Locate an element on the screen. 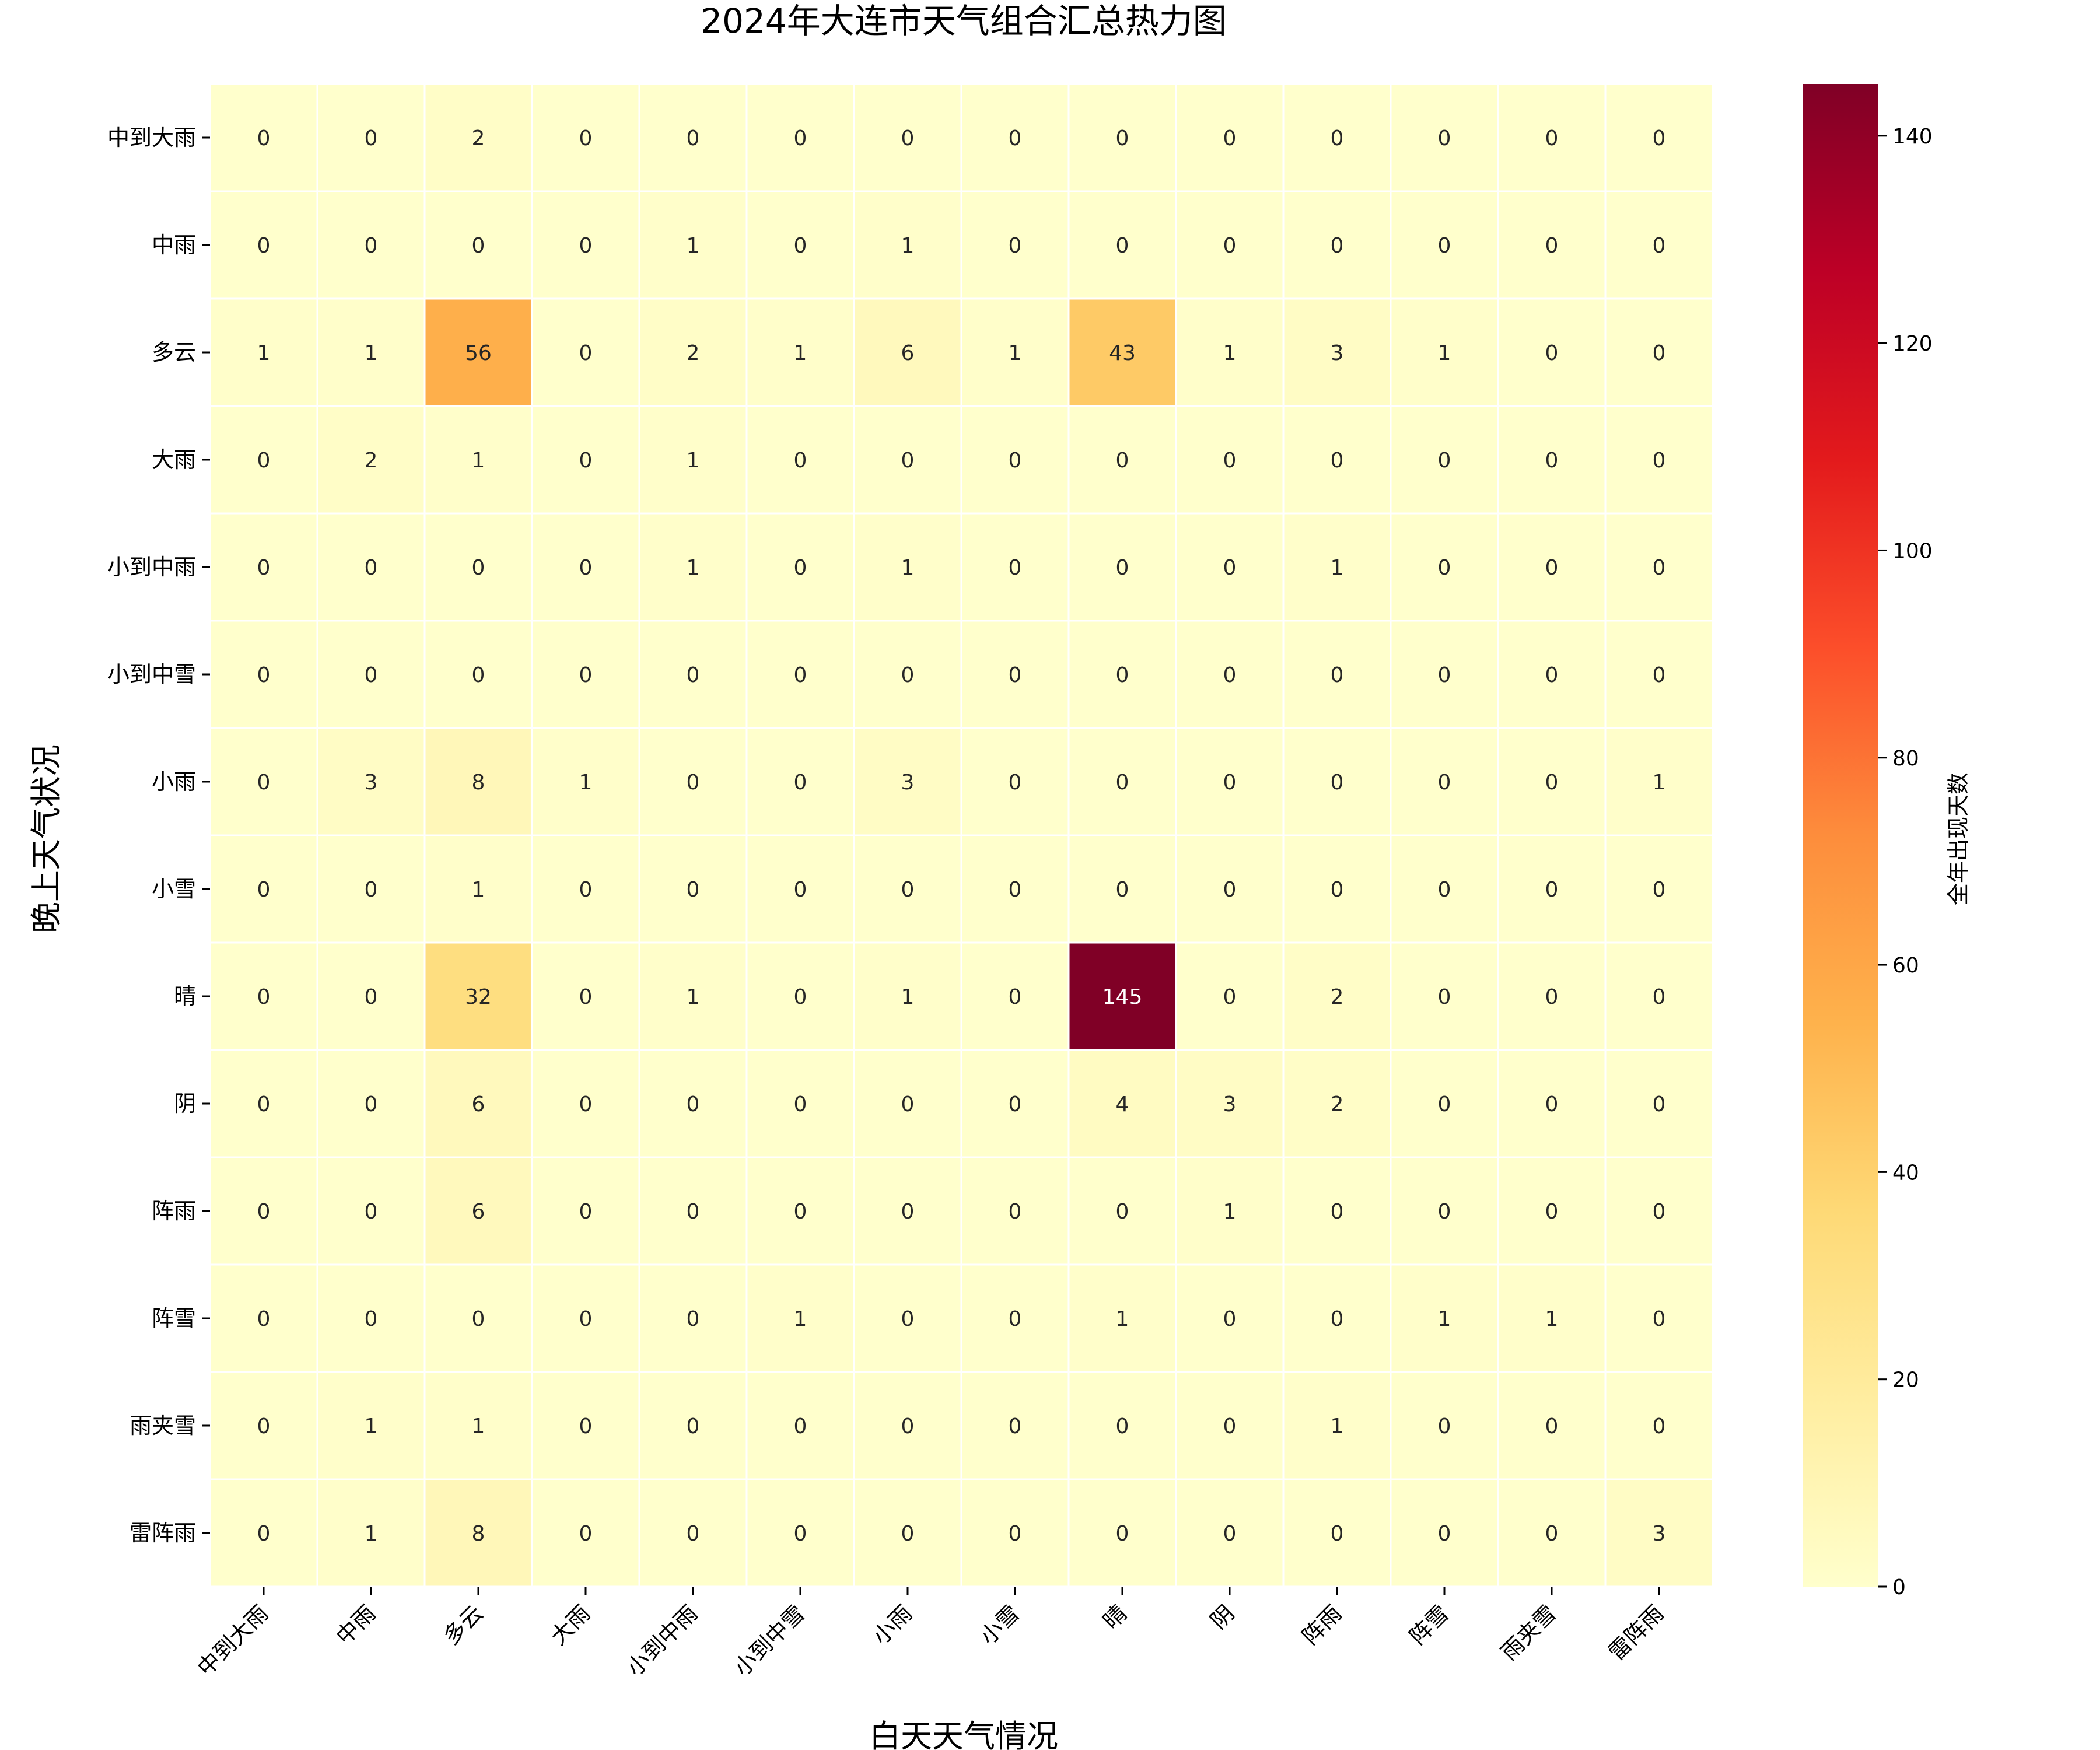 The width and height of the screenshot is (2100, 1750). colorbar-tick-label: 80 is located at coordinates (1905, 759).